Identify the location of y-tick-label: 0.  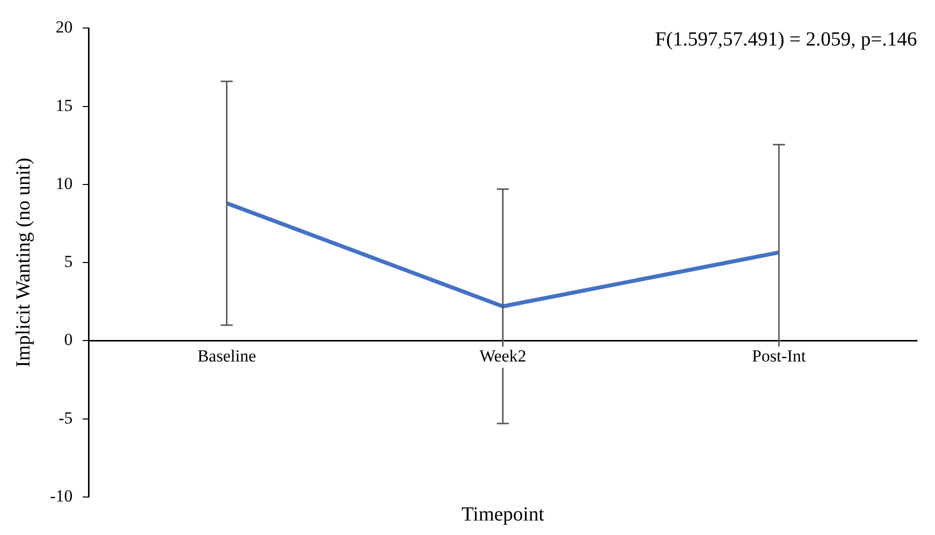
(68, 340).